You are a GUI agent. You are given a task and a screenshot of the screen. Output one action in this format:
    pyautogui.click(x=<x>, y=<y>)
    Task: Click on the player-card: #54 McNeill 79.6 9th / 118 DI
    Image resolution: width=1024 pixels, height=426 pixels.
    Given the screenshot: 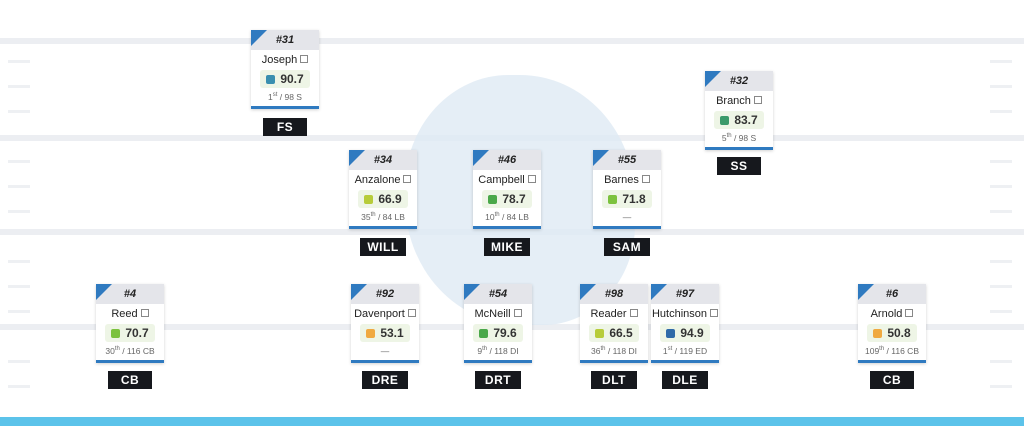 What is the action you would take?
    pyautogui.click(x=498, y=323)
    